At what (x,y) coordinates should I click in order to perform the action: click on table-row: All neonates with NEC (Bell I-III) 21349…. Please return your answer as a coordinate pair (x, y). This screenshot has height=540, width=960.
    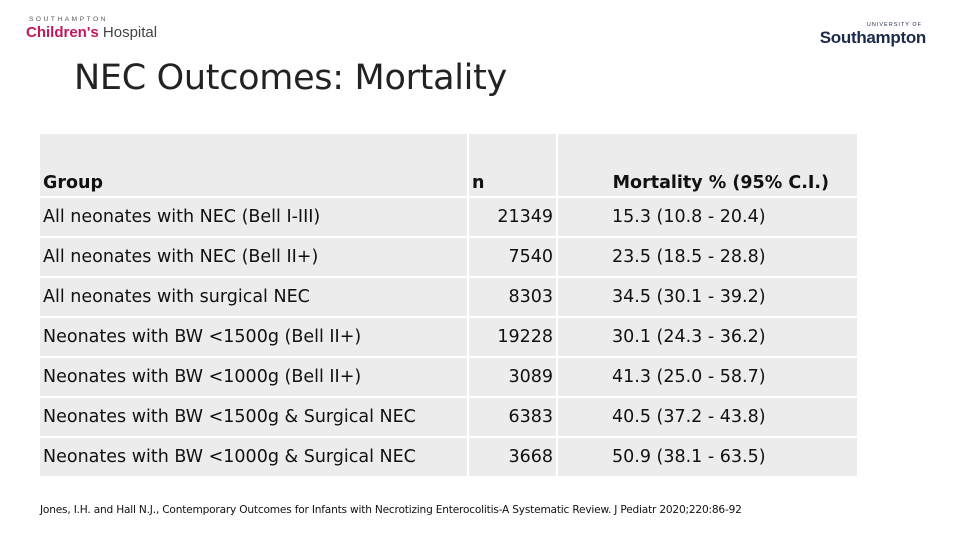
    Looking at the image, I should click on (448, 216).